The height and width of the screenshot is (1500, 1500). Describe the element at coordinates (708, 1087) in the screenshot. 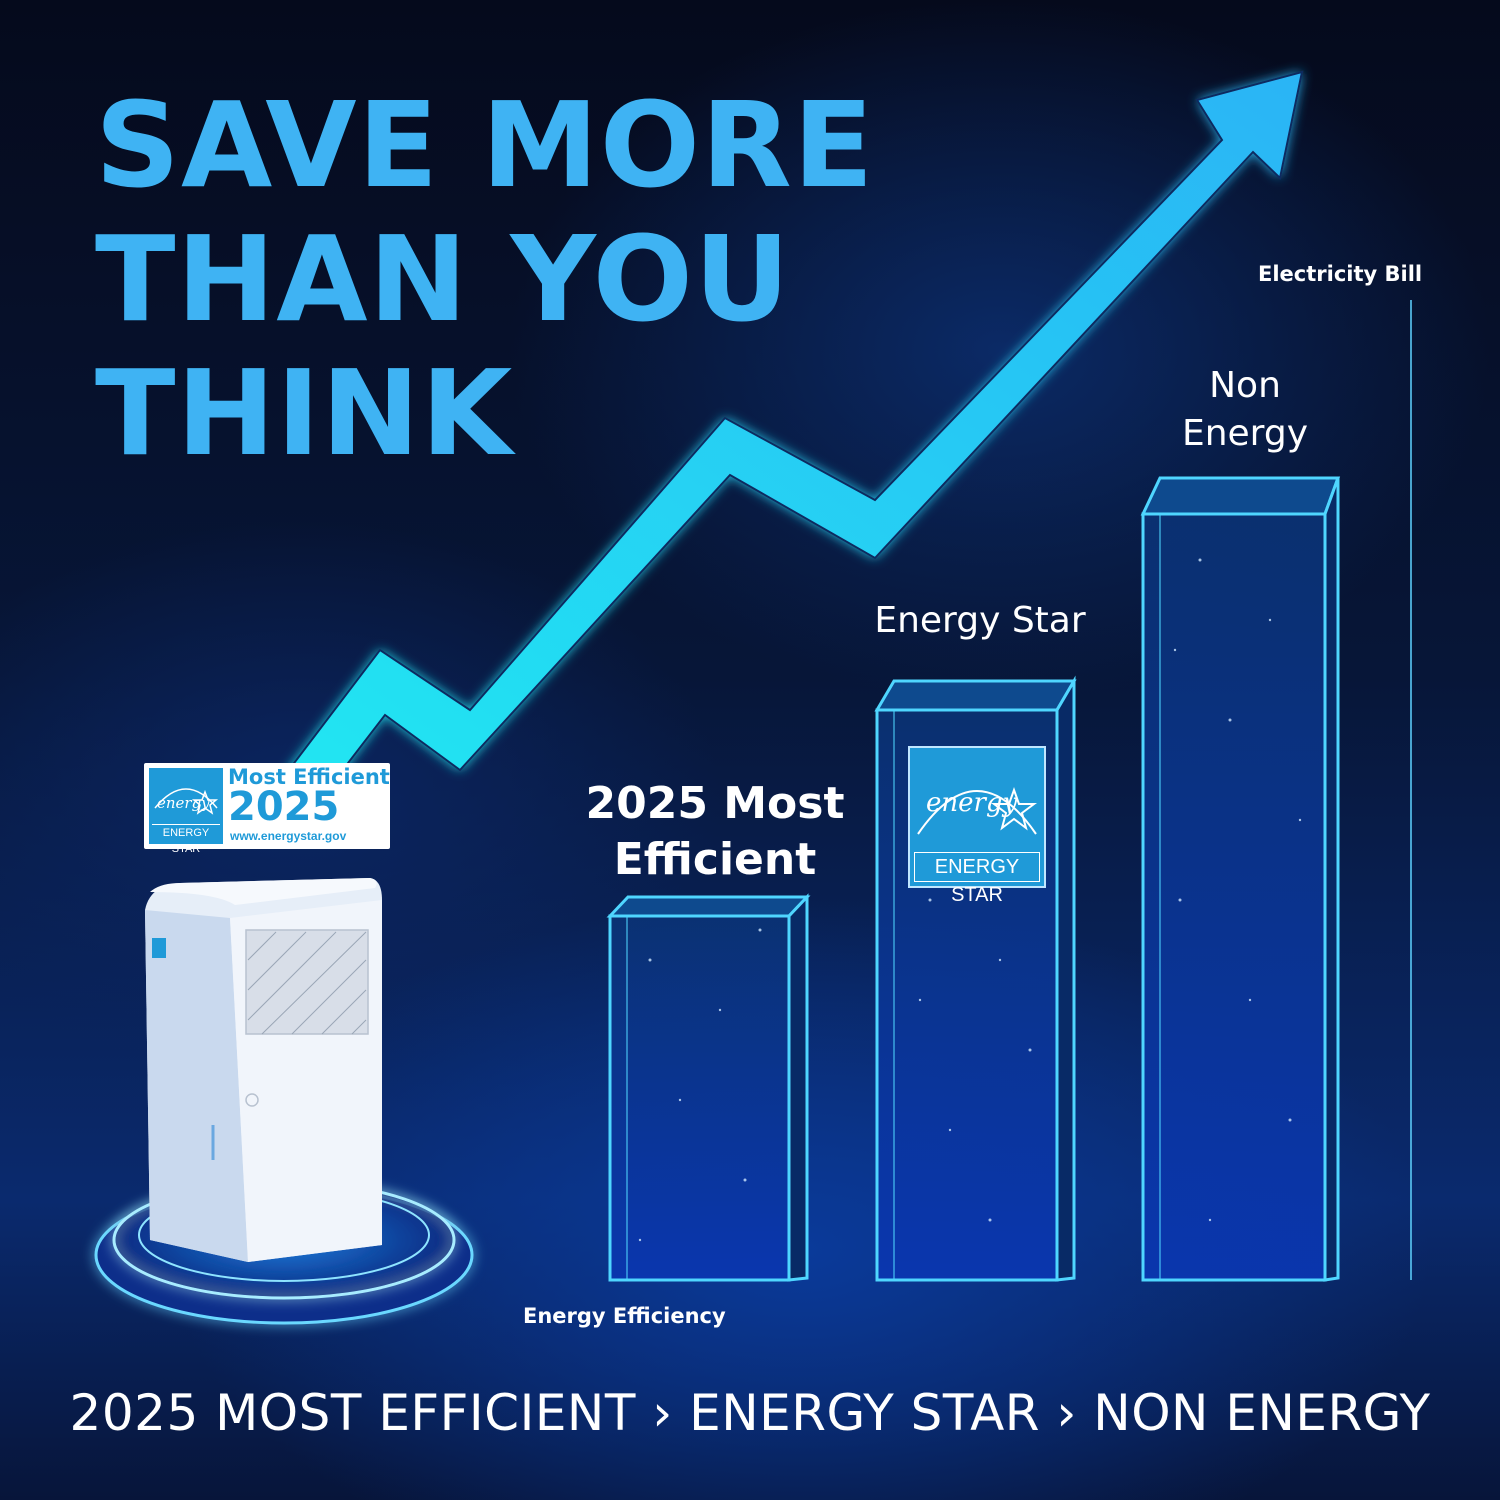

I see `bar-2025-most-efficient` at that location.